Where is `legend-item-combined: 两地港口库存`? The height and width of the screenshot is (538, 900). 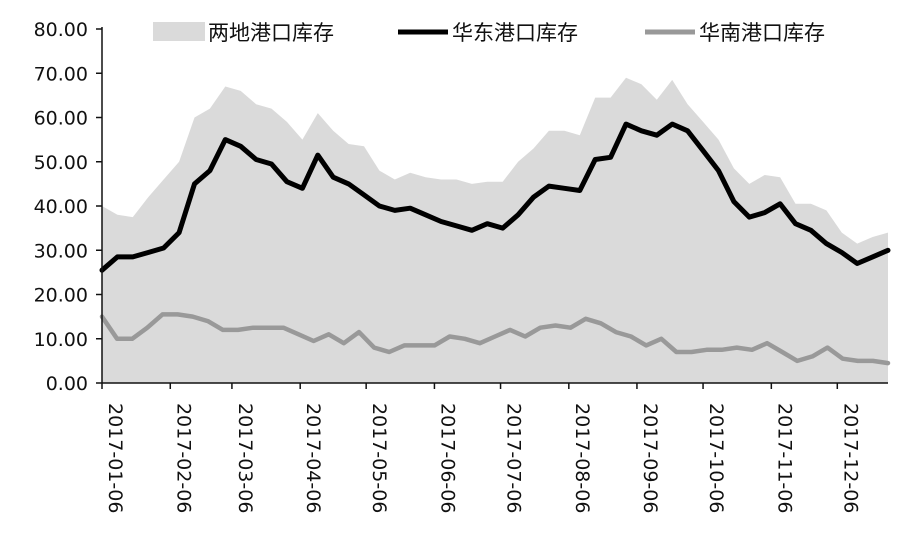 legend-item-combined: 两地港口库存 is located at coordinates (243, 33).